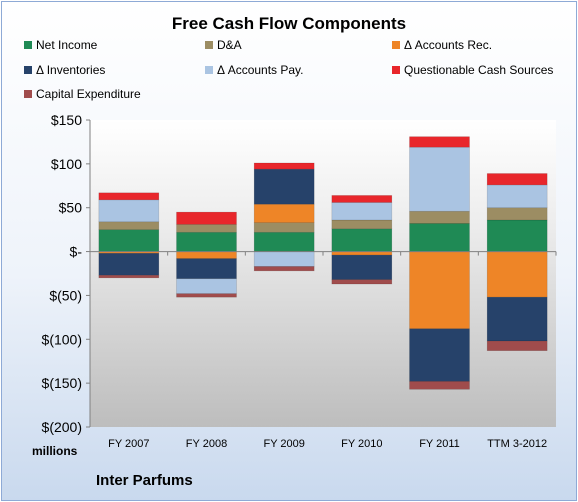 Image resolution: width=578 pixels, height=502 pixels. I want to click on legend-item-questionable-cash: Questionable Cash Sources, so click(472, 70).